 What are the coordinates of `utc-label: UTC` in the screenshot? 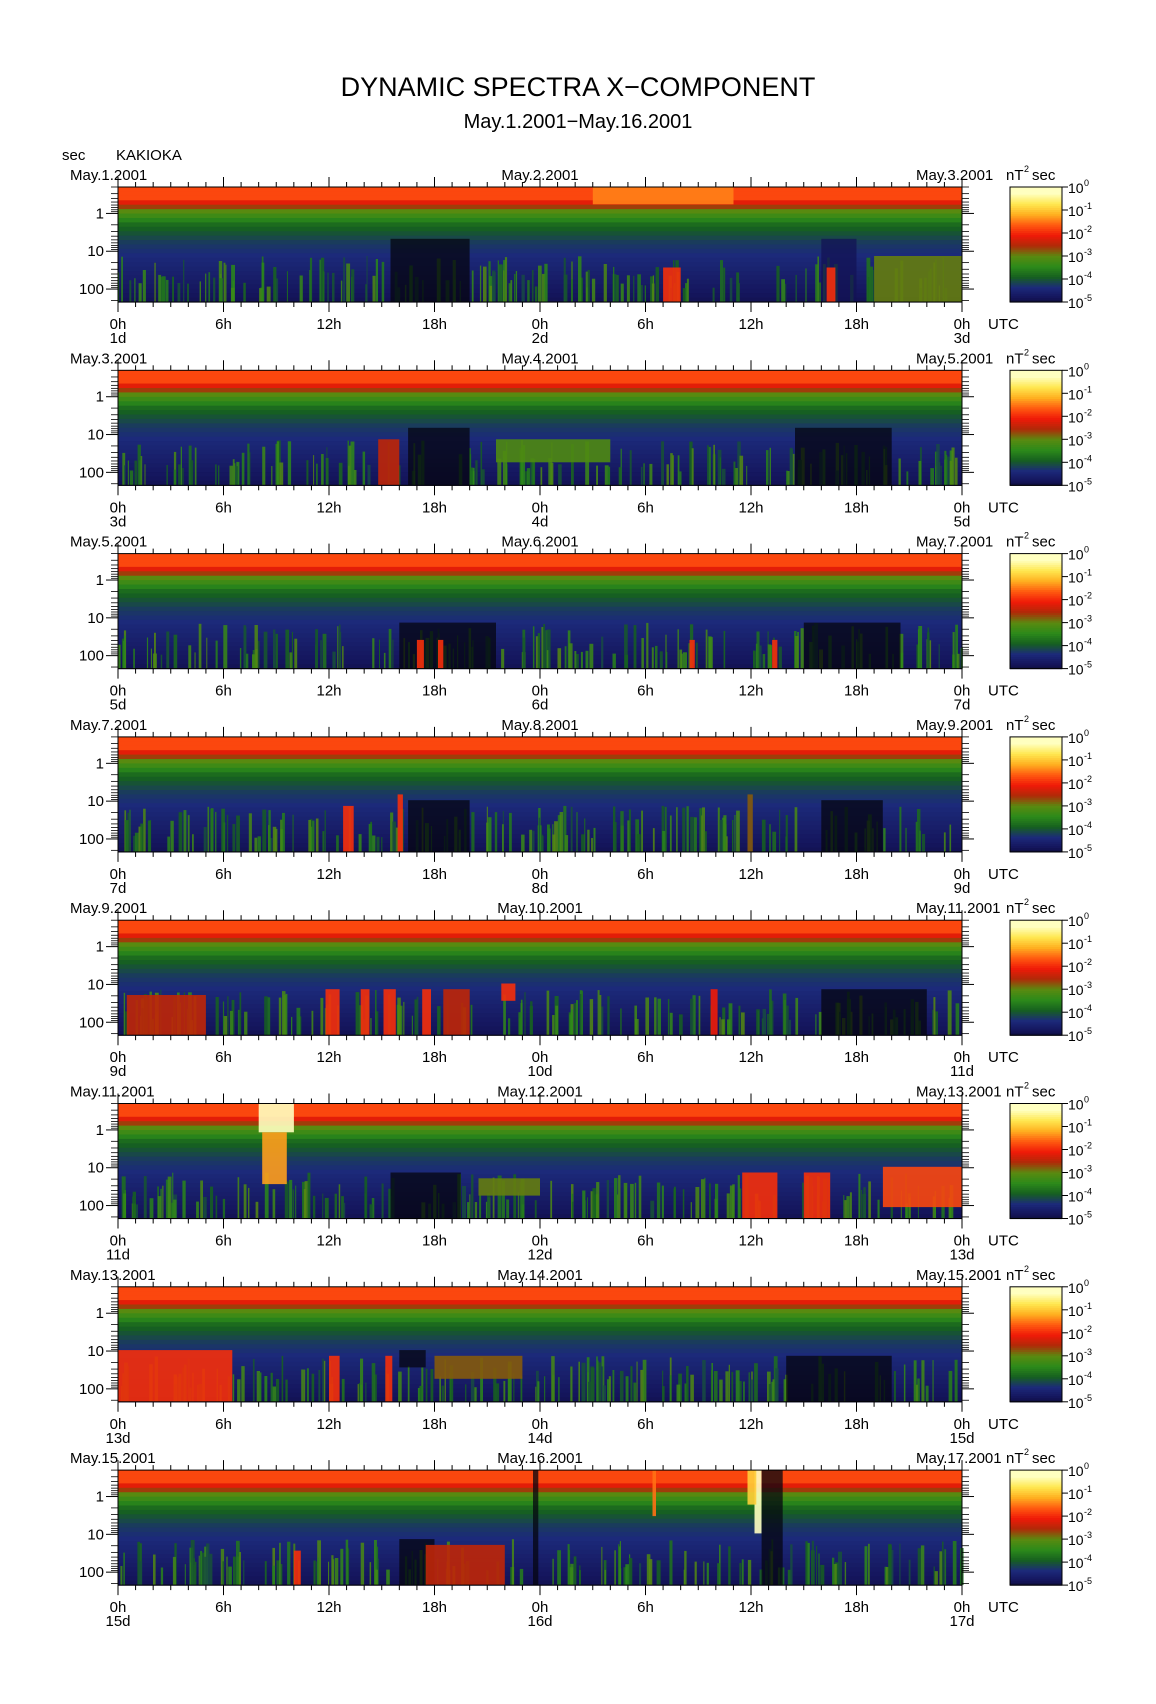 It's located at (1003, 874).